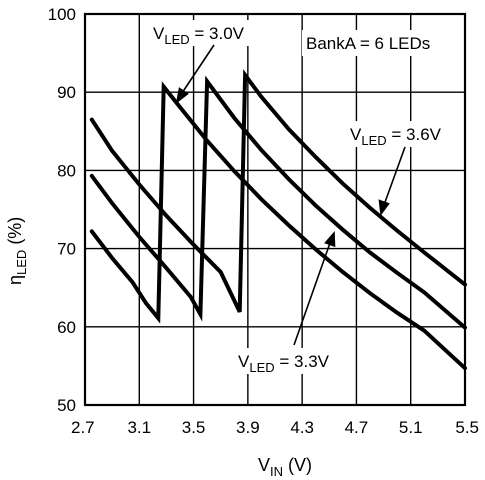 This screenshot has width=485, height=480. Describe the element at coordinates (284, 363) in the screenshot. I see `annotation-3v3-label: VLED = 3.3V` at that location.